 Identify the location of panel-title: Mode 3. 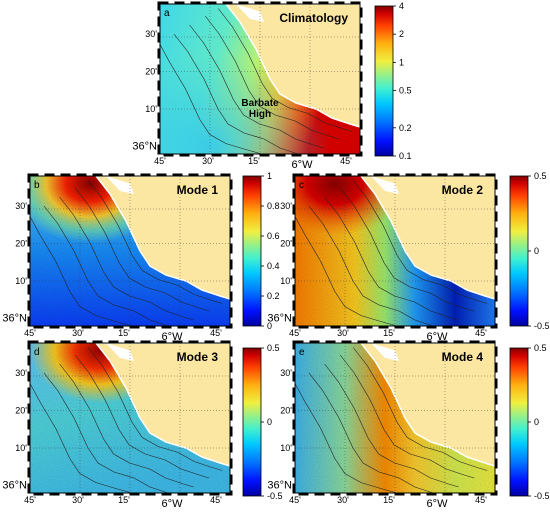
(198, 357).